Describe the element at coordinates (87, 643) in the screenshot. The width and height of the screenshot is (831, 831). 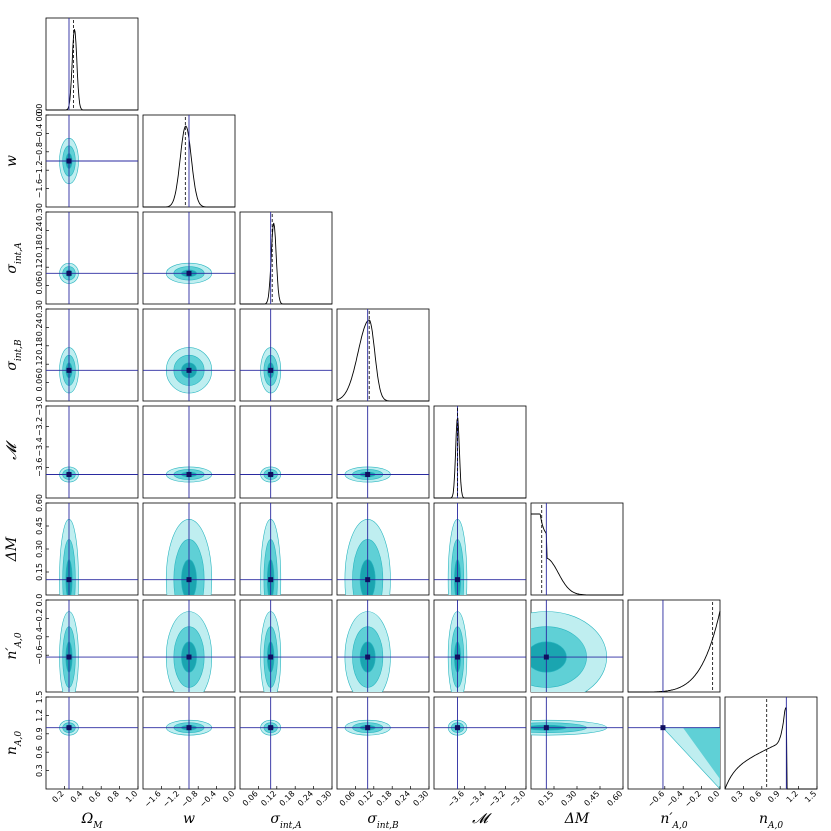
I see `panel-omega_m-n_prime_a0: −0.6−0.4−0.2 0.0` at that location.